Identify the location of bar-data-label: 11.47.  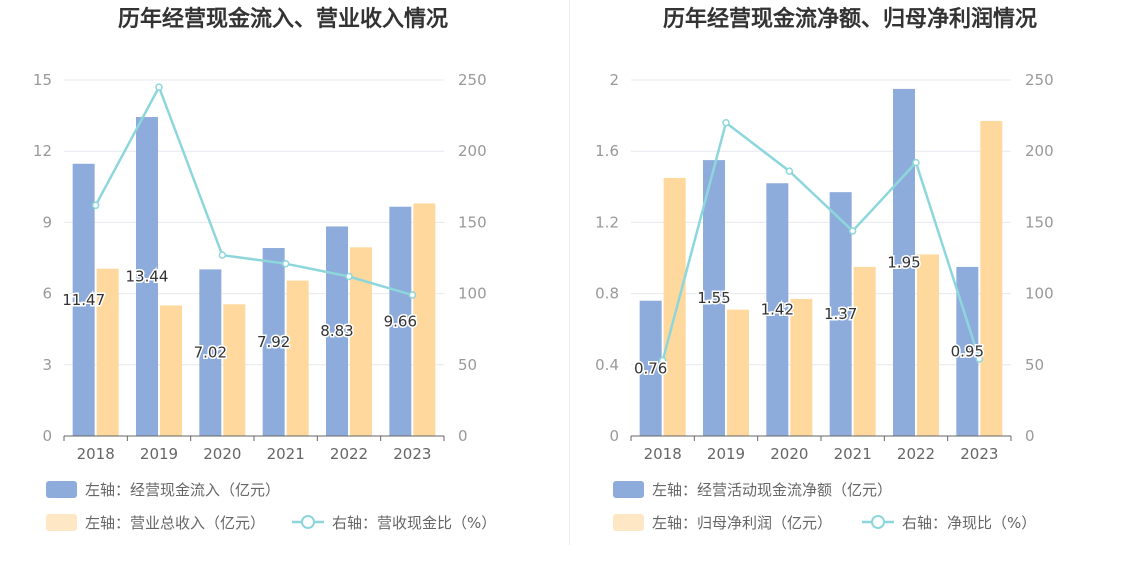
(83, 300).